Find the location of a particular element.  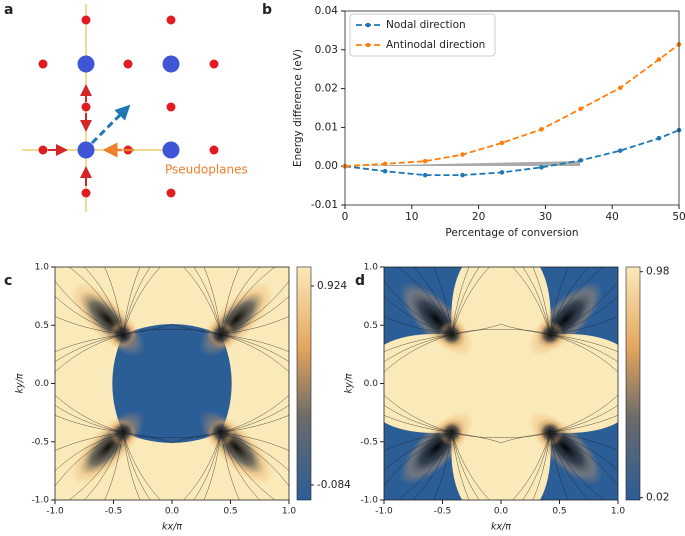

colorbar-label: 0.98 is located at coordinates (657, 272).